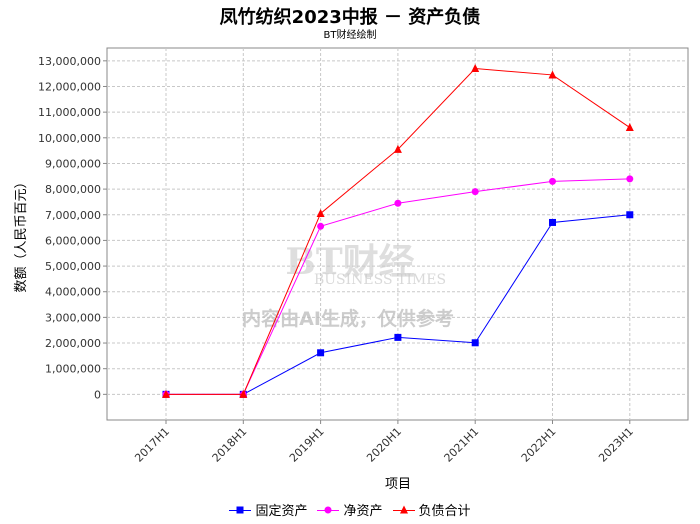 The width and height of the screenshot is (700, 524). Describe the element at coordinates (350, 35) in the screenshot. I see `chart-subtitle: BT财经绘制` at that location.